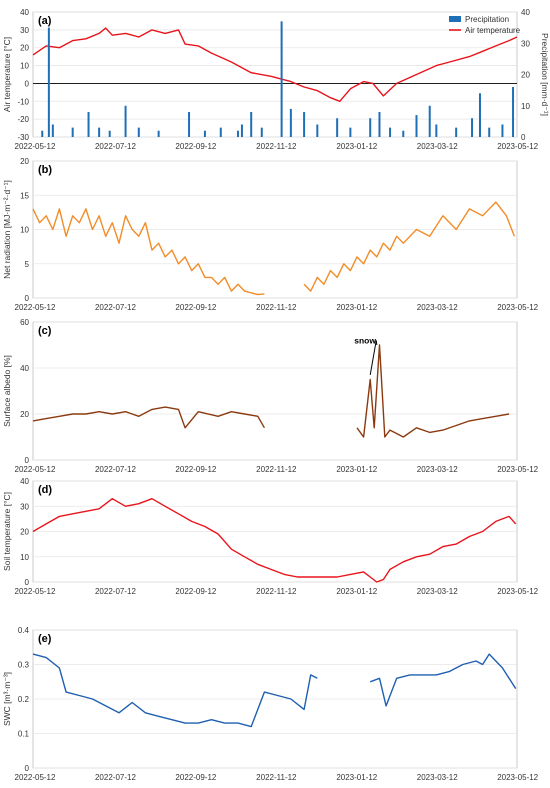 The image size is (550, 788). I want to click on panel-2-xtick-label: 2022-07-12, so click(115, 307).